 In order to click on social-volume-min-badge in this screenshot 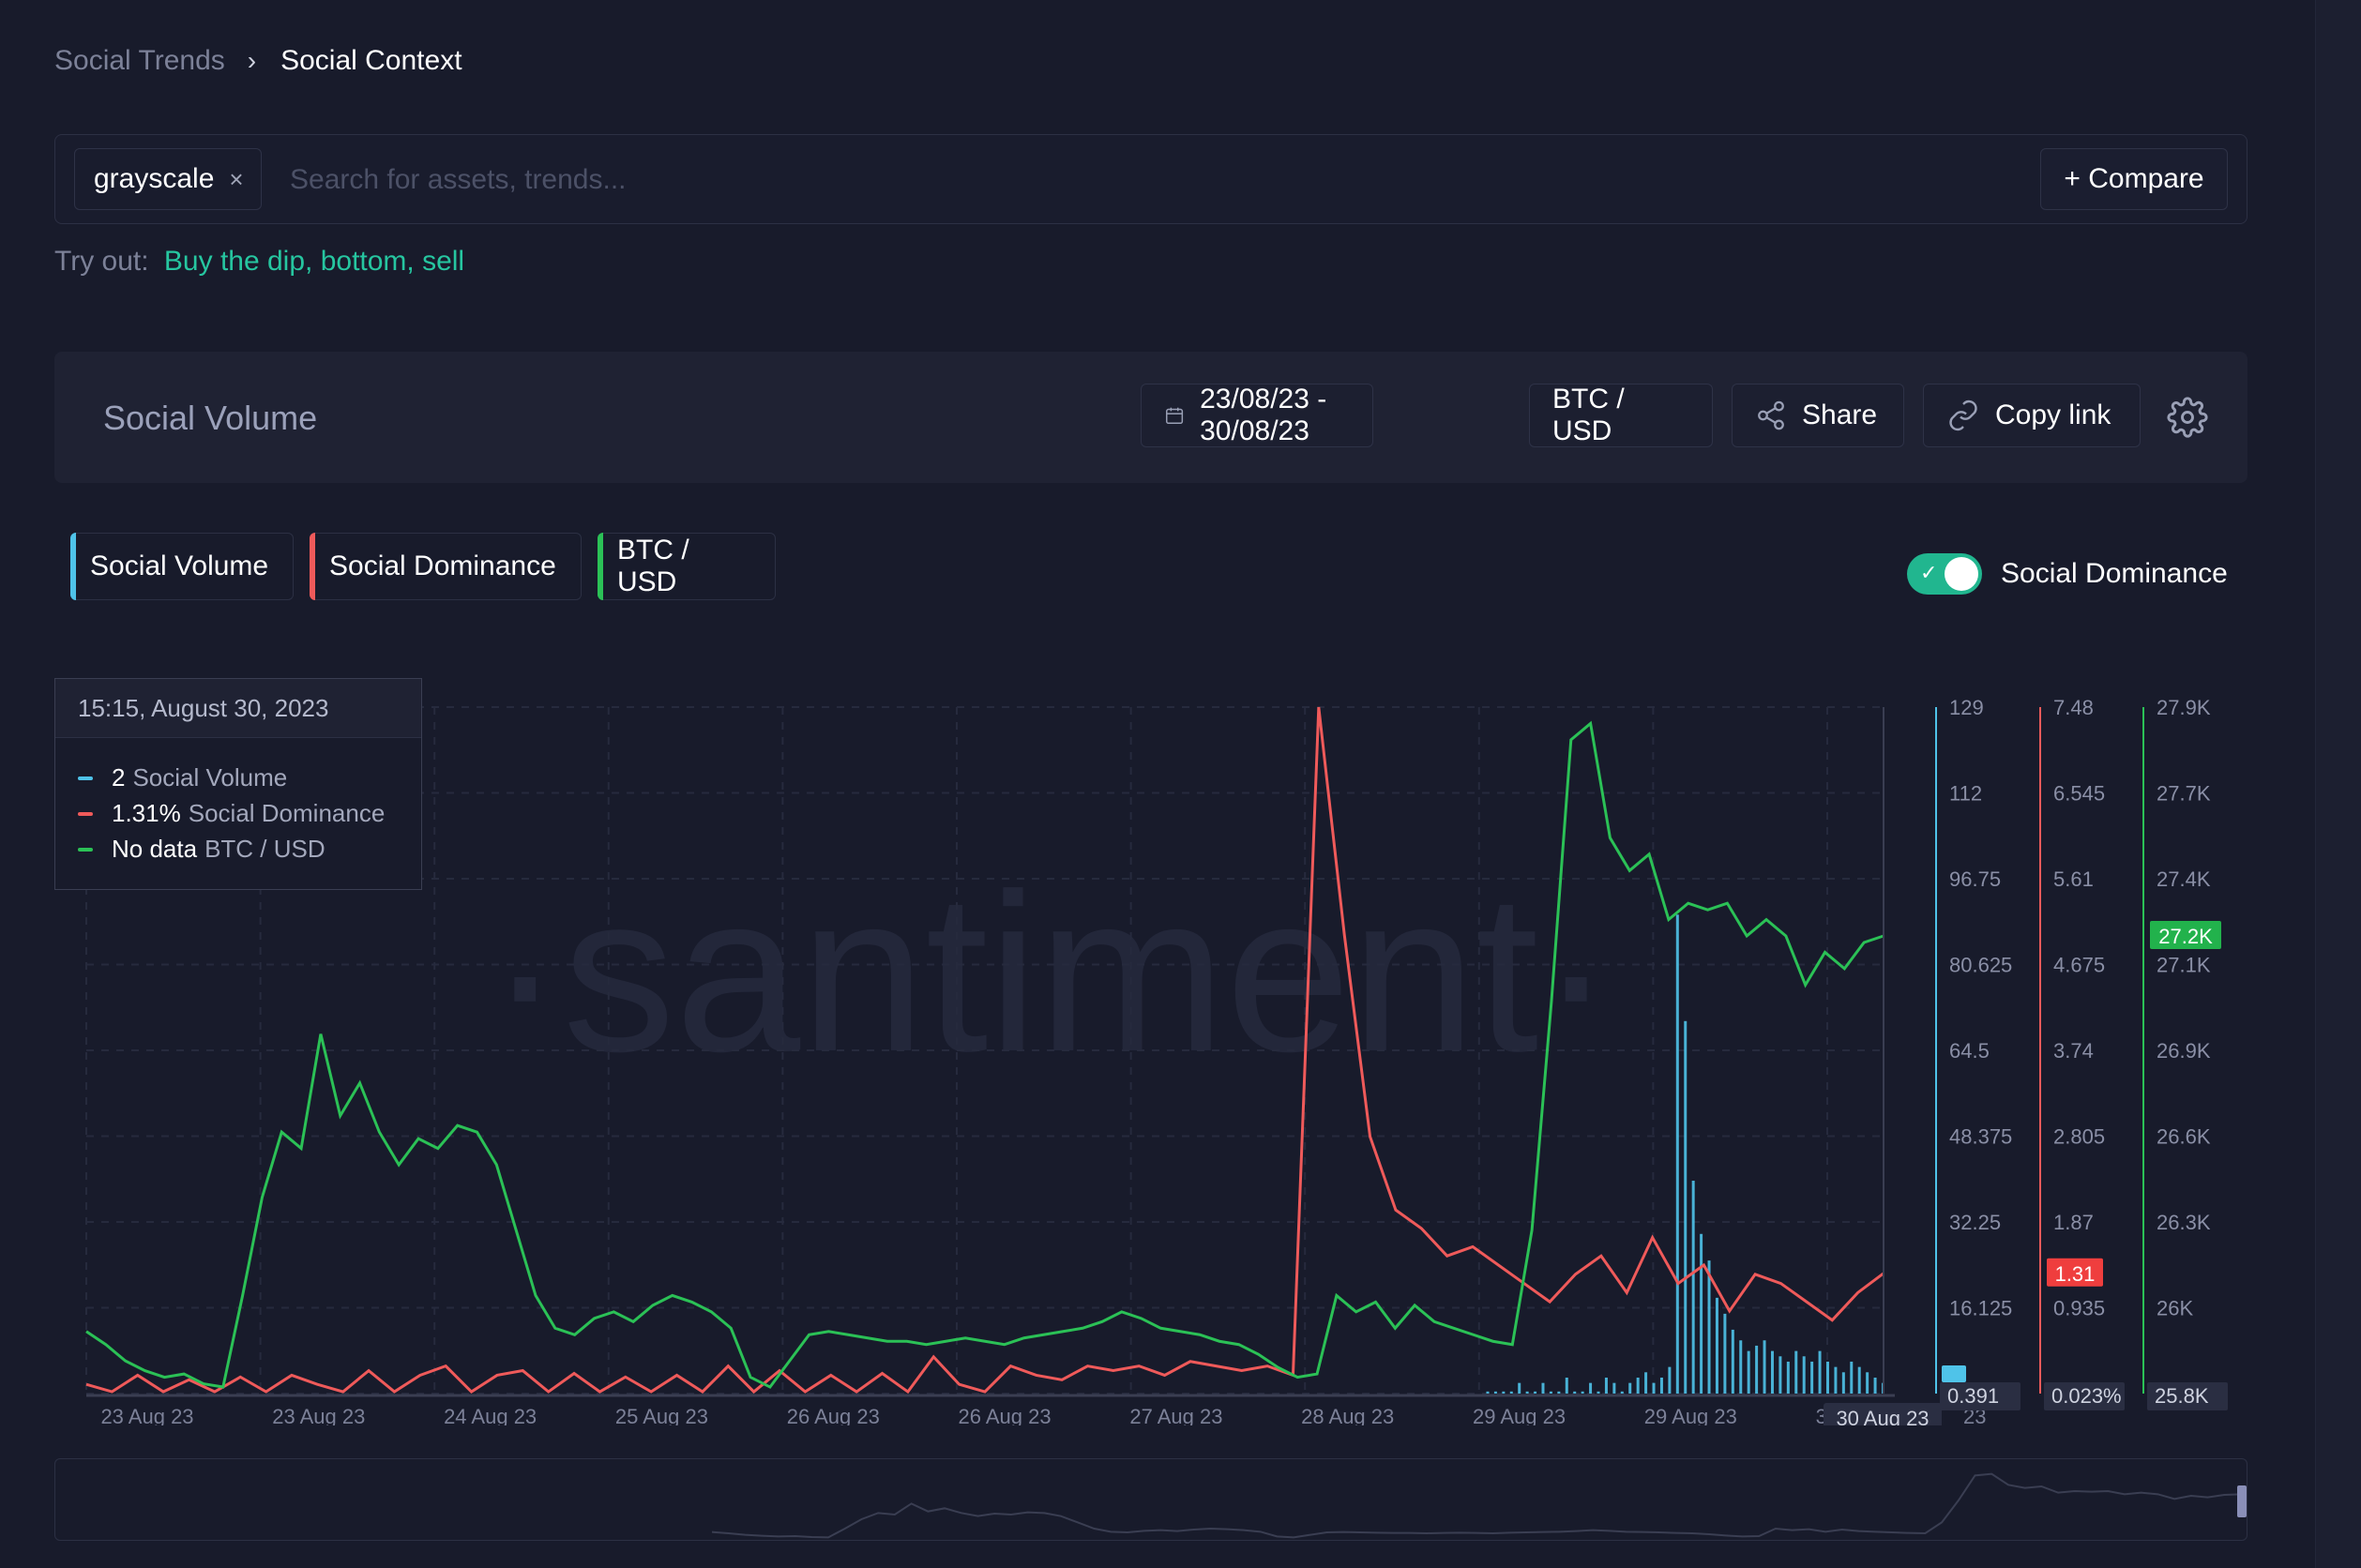, I will do `click(1980, 1396)`.